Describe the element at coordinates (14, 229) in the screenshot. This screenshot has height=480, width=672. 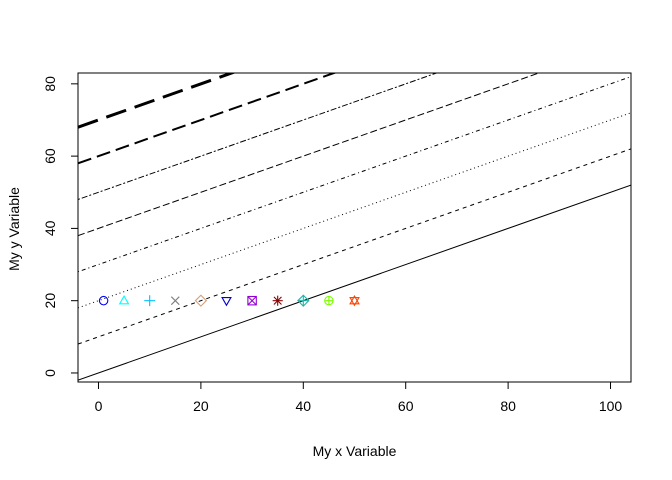
I see `y-axis-label: My y Variable` at that location.